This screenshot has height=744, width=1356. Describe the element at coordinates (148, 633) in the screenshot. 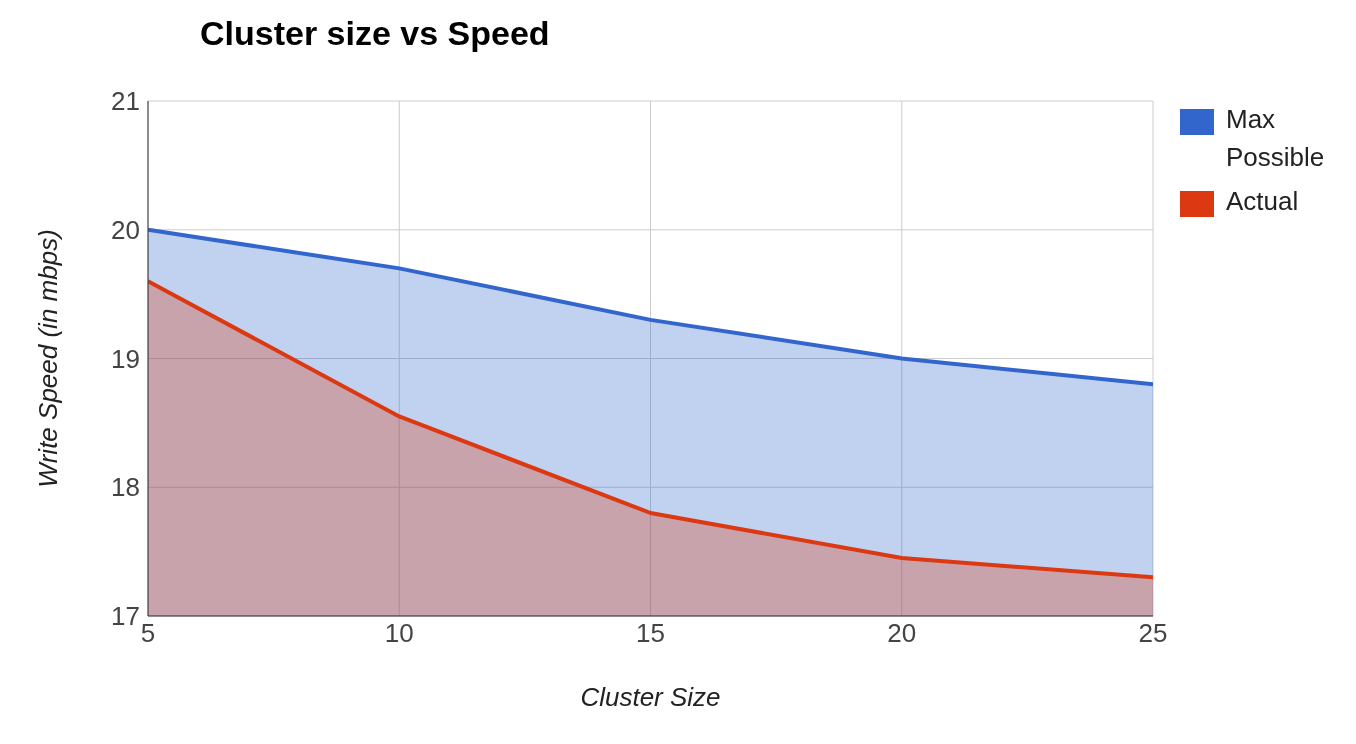

I see `x-tick-label: 5` at that location.